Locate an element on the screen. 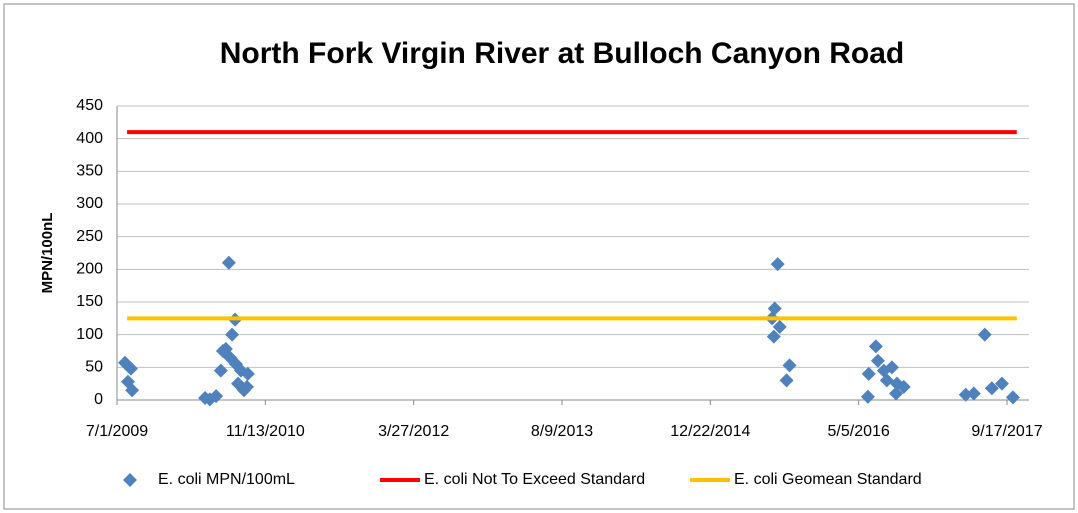 The height and width of the screenshot is (513, 1078). x-tick-label: 11/13/2010 is located at coordinates (265, 431).